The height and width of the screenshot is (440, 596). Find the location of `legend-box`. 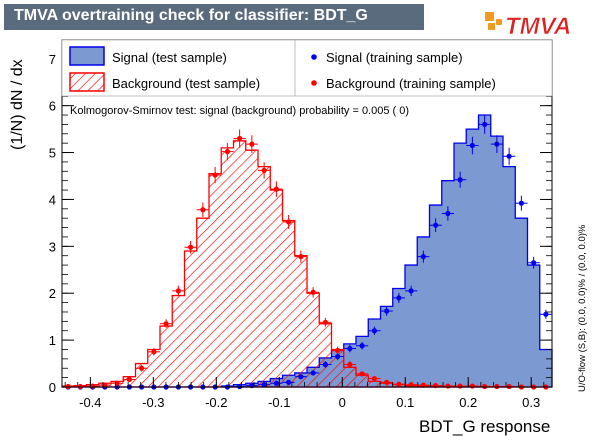

legend-box is located at coordinates (307, 68).